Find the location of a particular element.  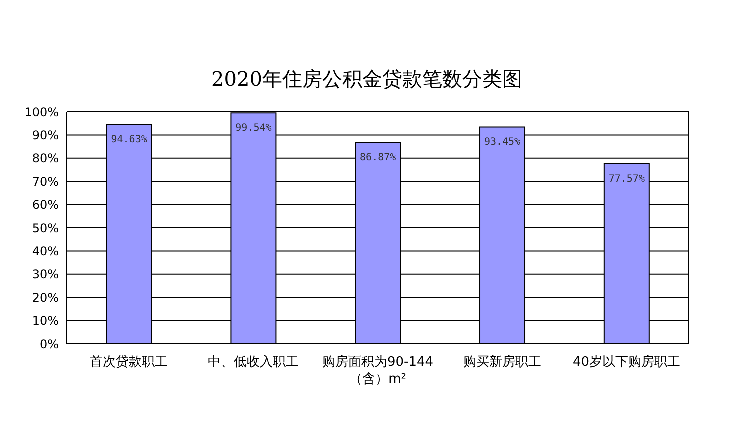

data-label: 86.87% is located at coordinates (378, 158).